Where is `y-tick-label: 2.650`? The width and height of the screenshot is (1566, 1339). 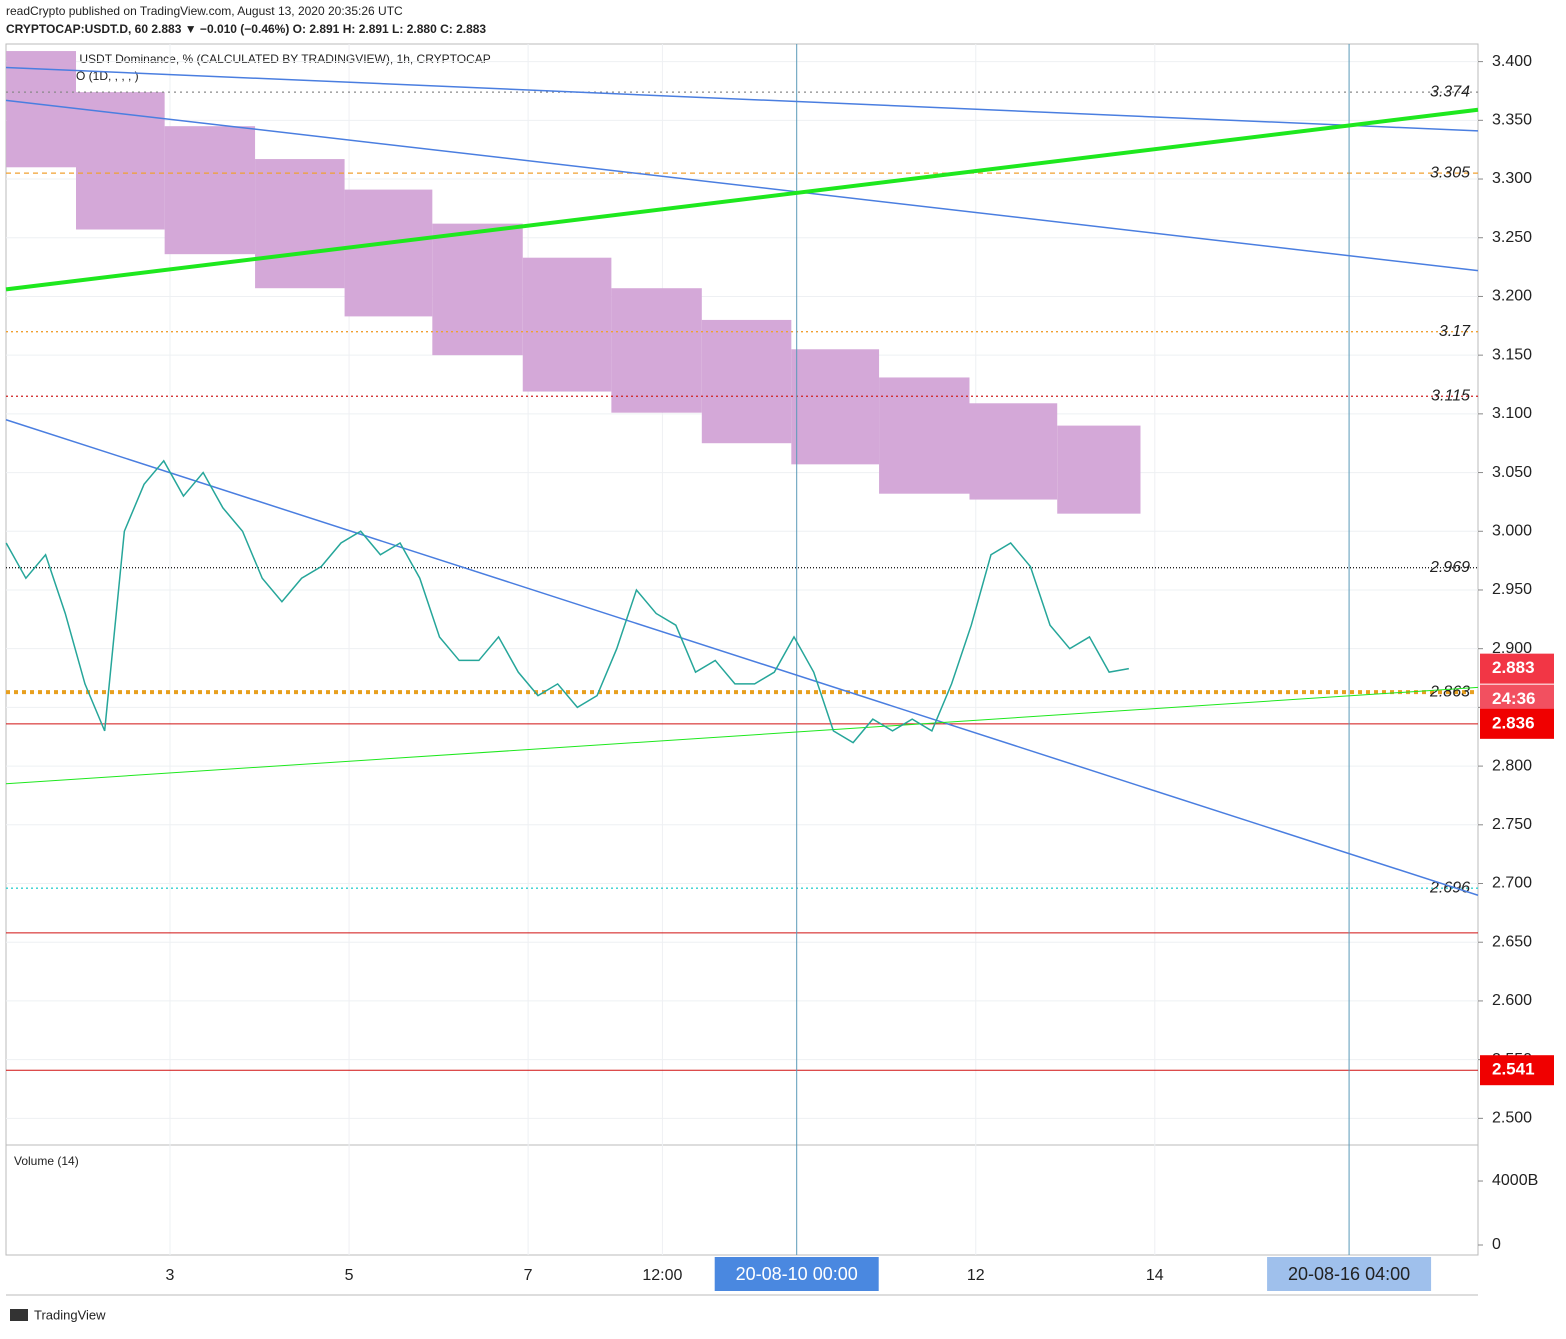
y-tick-label: 2.650 is located at coordinates (1512, 941).